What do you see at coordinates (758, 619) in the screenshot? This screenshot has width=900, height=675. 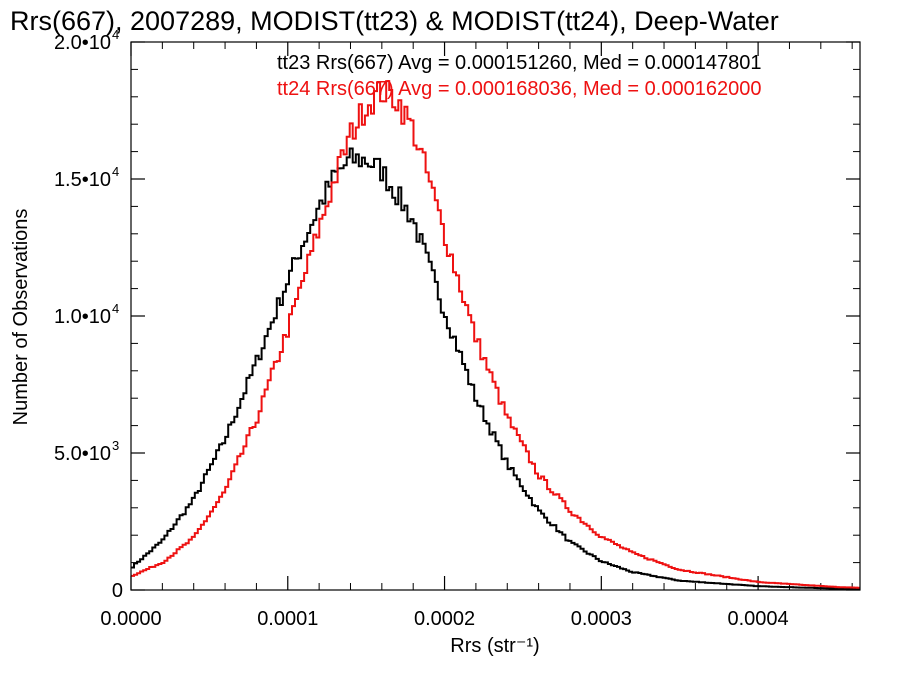 I see `x-tick-label: 0.0004` at bounding box center [758, 619].